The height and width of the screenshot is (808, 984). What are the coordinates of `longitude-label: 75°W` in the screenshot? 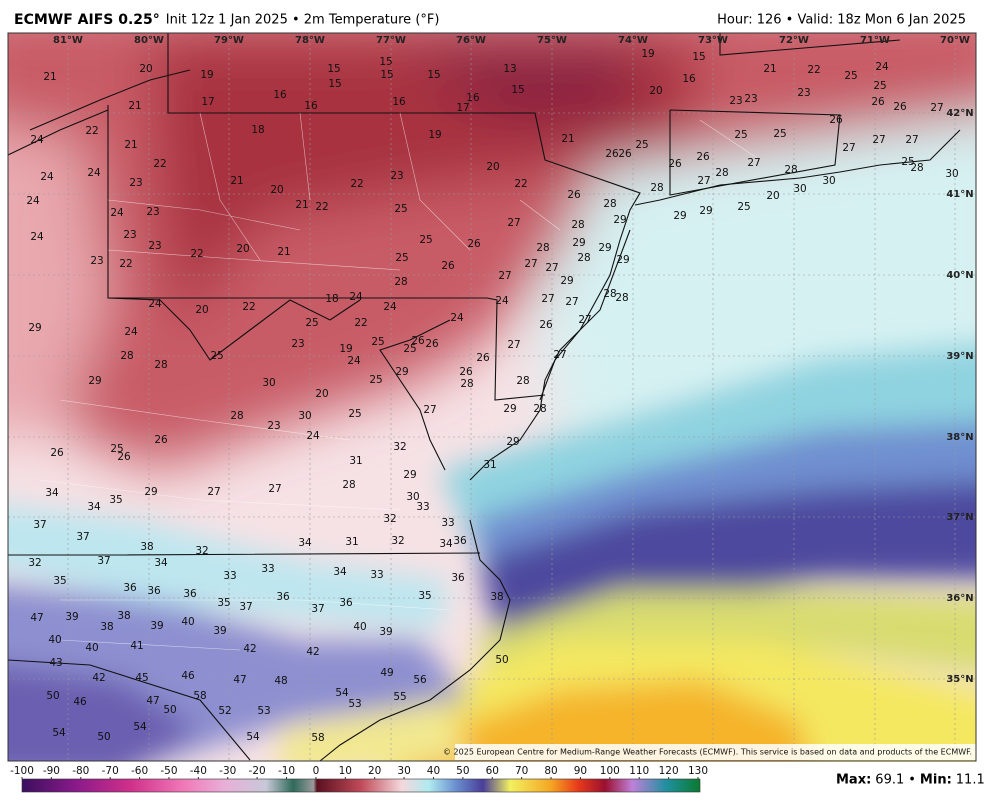 It's located at (552, 40).